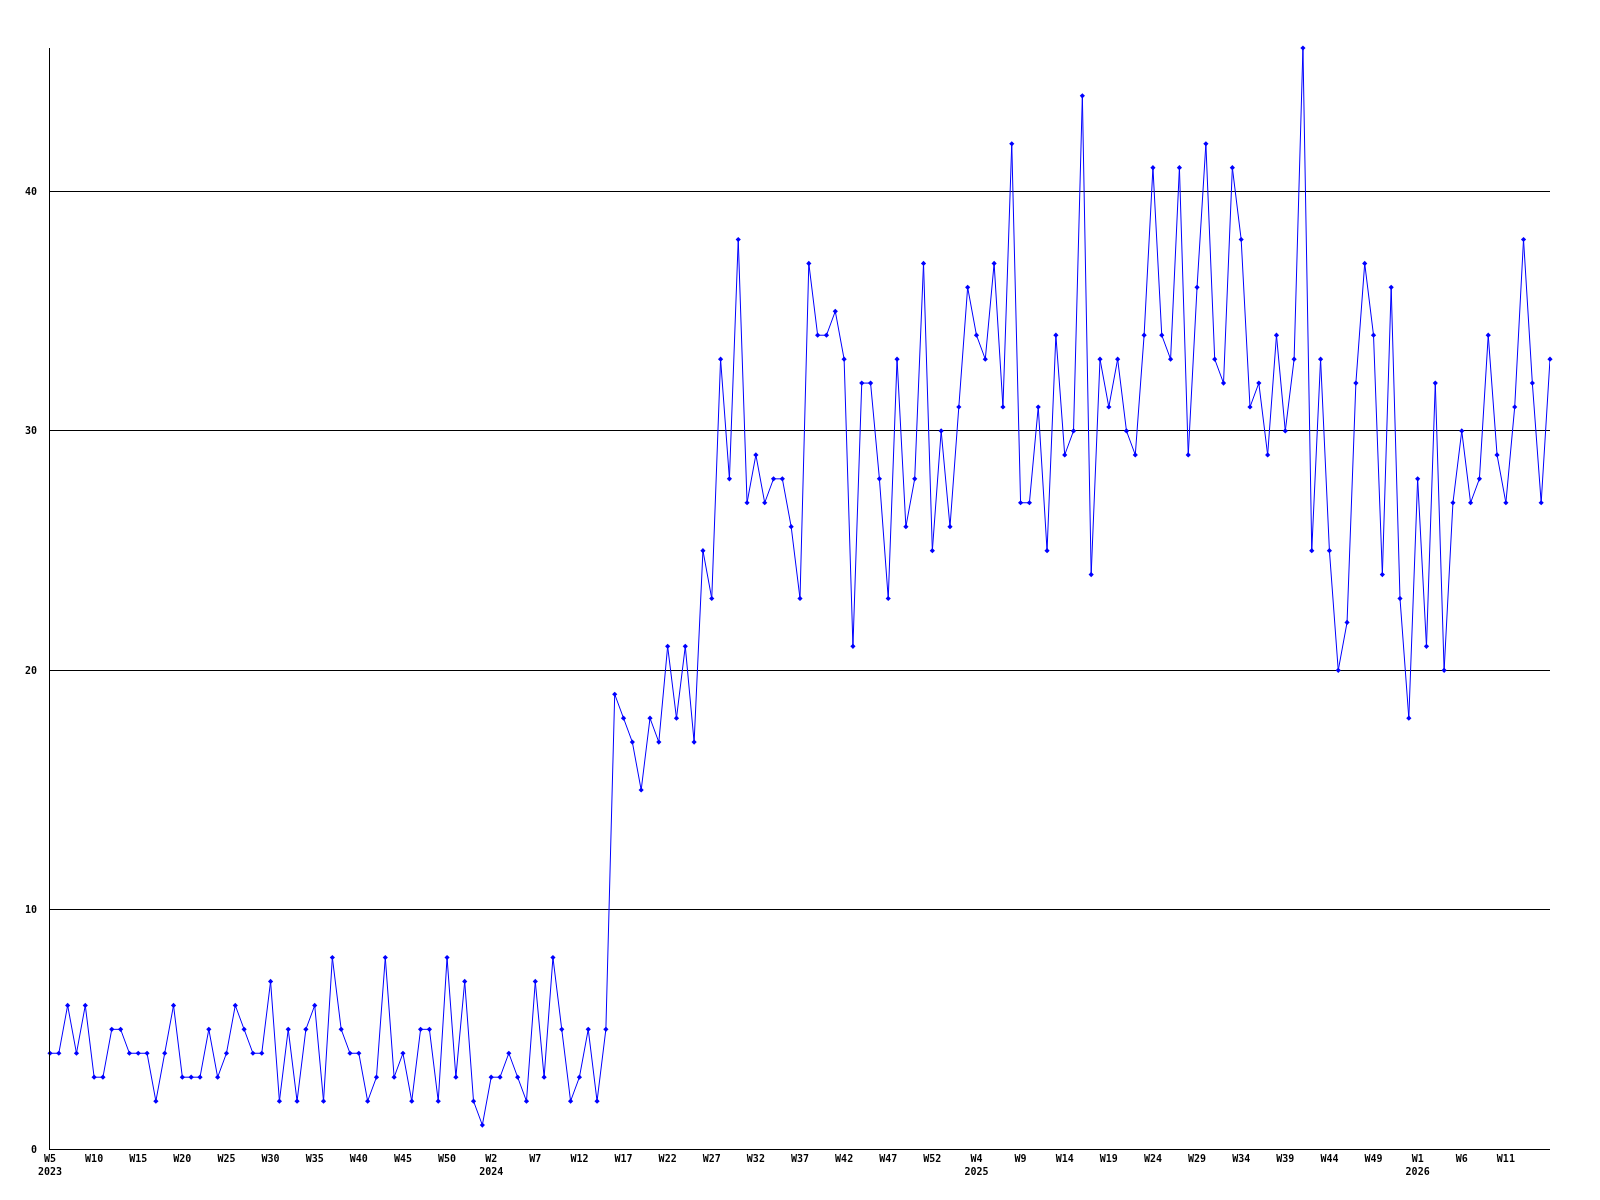 This screenshot has height=1200, width=1600. I want to click on x-tick-label: W30, so click(270, 1158).